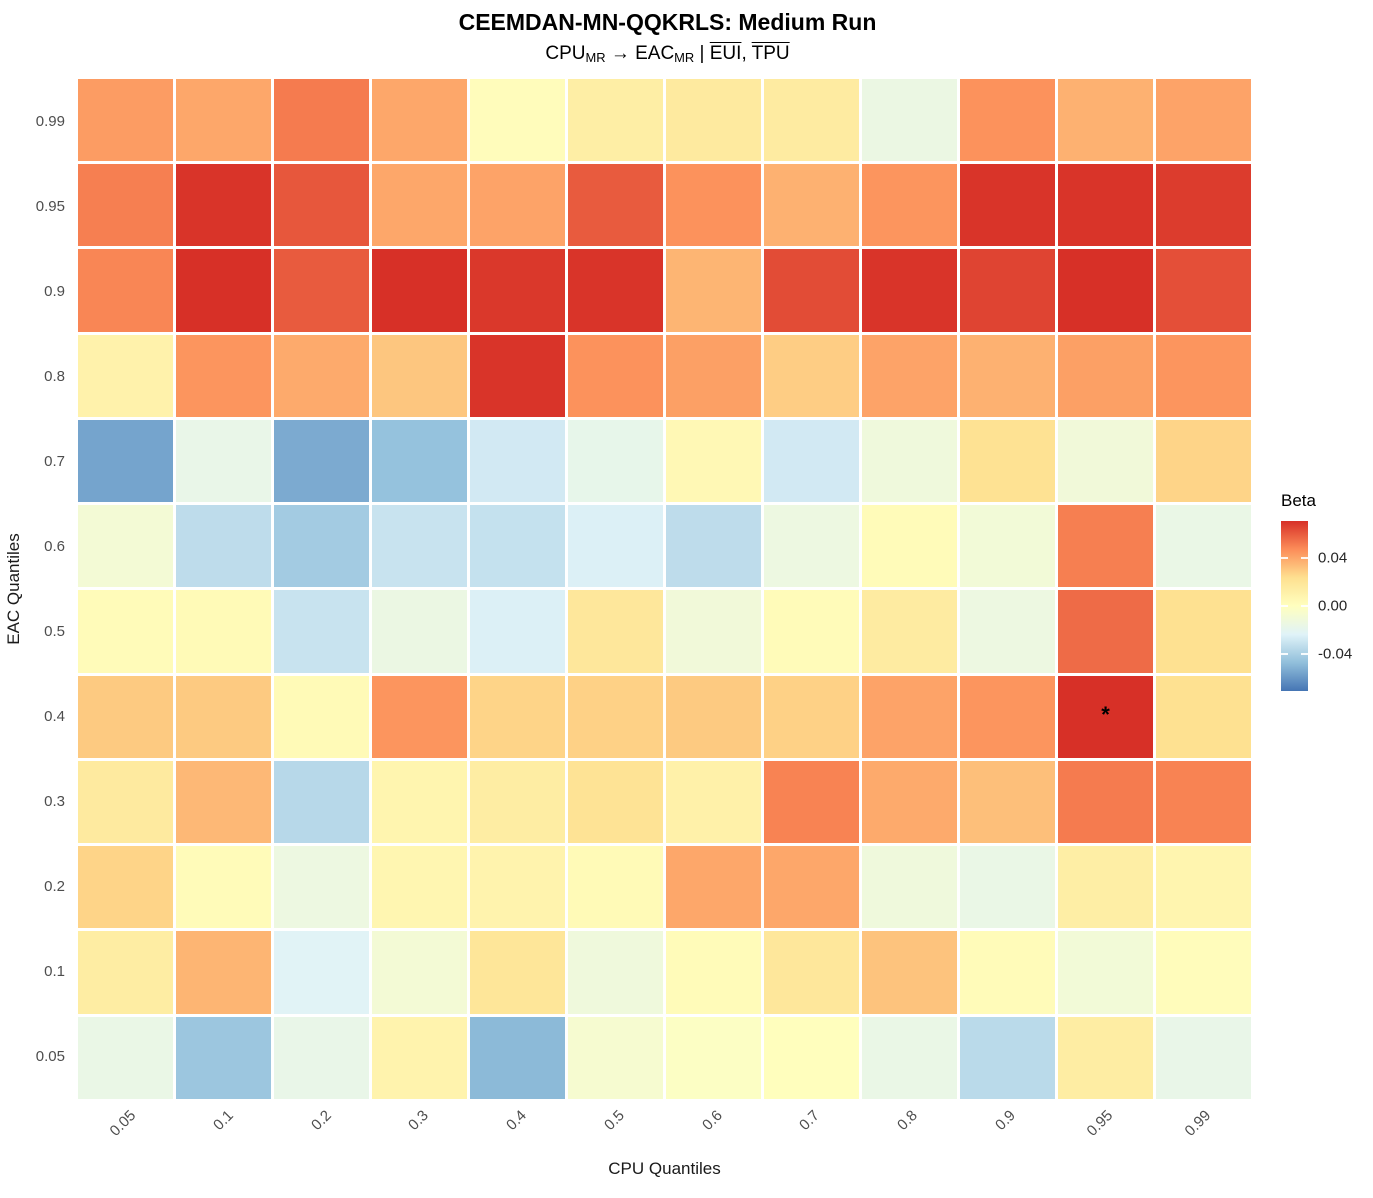  What do you see at coordinates (595, 57) in the screenshot?
I see `figure-subtitle-part: MR` at bounding box center [595, 57].